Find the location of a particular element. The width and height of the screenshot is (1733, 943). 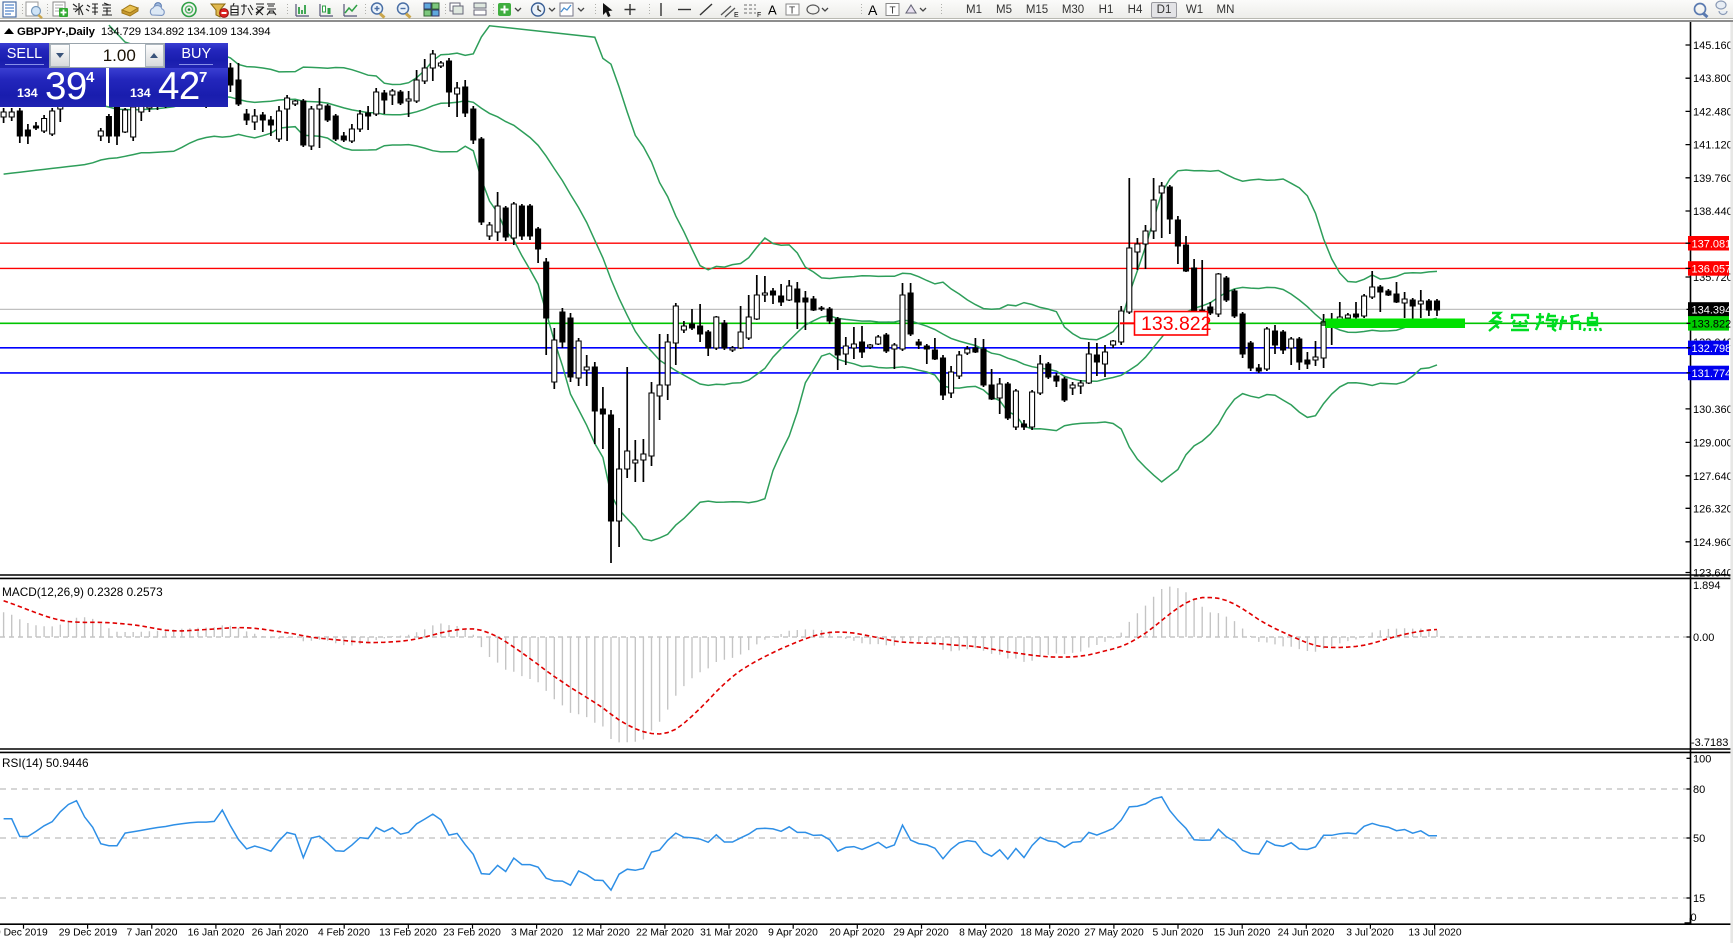

svg-text: 5 Jun 2020 is located at coordinates (1178, 933).